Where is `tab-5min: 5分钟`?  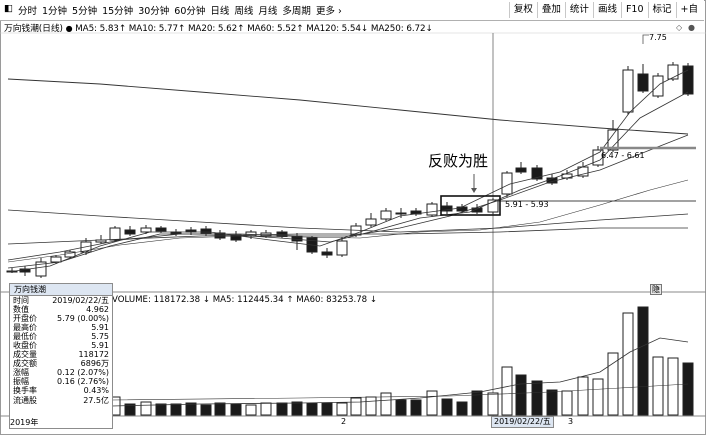 tab-5min: 5分钟 is located at coordinates (85, 11).